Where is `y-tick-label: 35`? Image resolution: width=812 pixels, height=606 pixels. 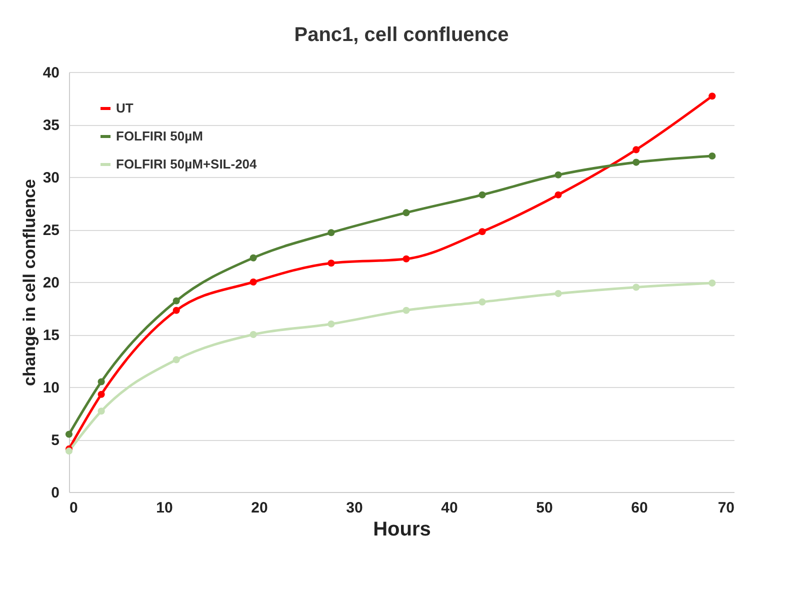 y-tick-label: 35 is located at coordinates (51, 125).